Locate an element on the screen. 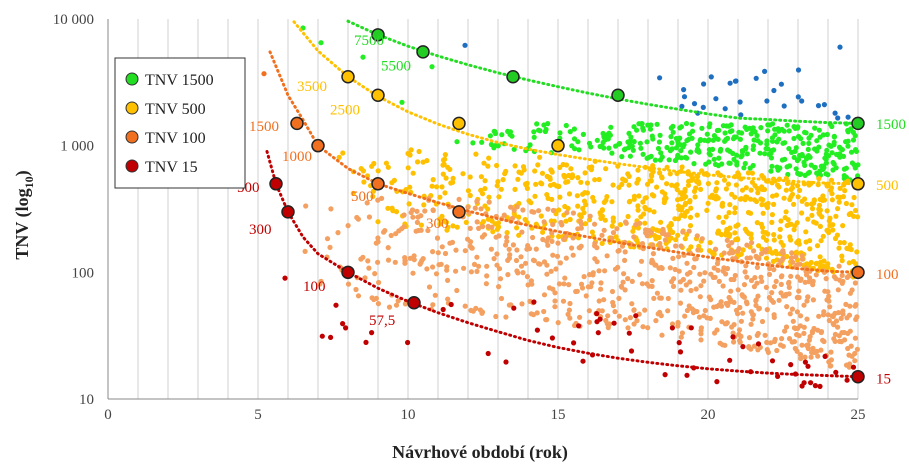 This screenshot has height=466, width=909. y-tick-label: 10 000 is located at coordinates (73, 20).